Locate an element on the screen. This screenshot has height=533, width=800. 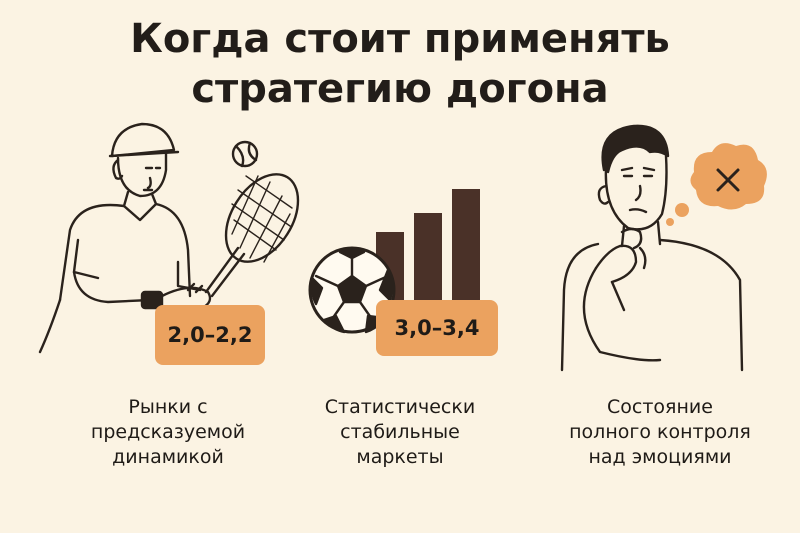
odds-badge-2: 3,0–3,4 is located at coordinates (437, 328).